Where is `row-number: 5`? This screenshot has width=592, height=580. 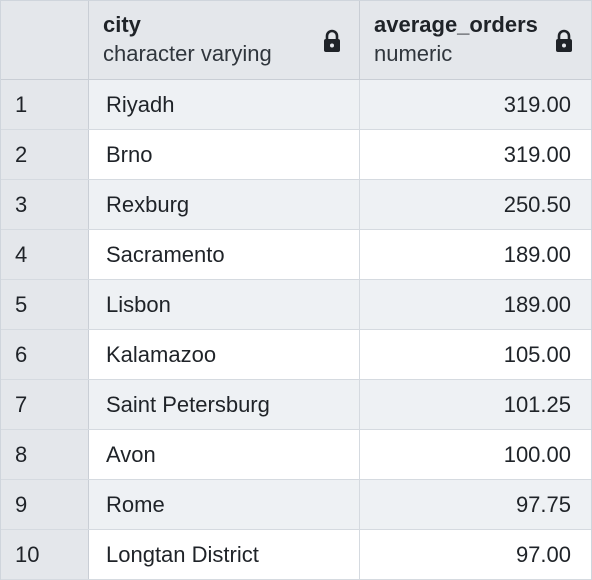 row-number: 5 is located at coordinates (45, 304).